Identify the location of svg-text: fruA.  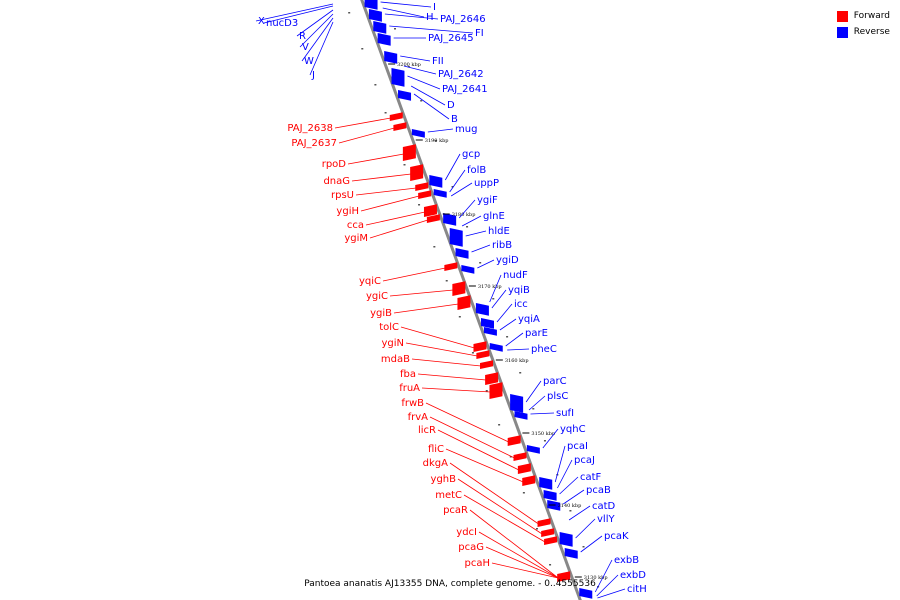
(409, 388).